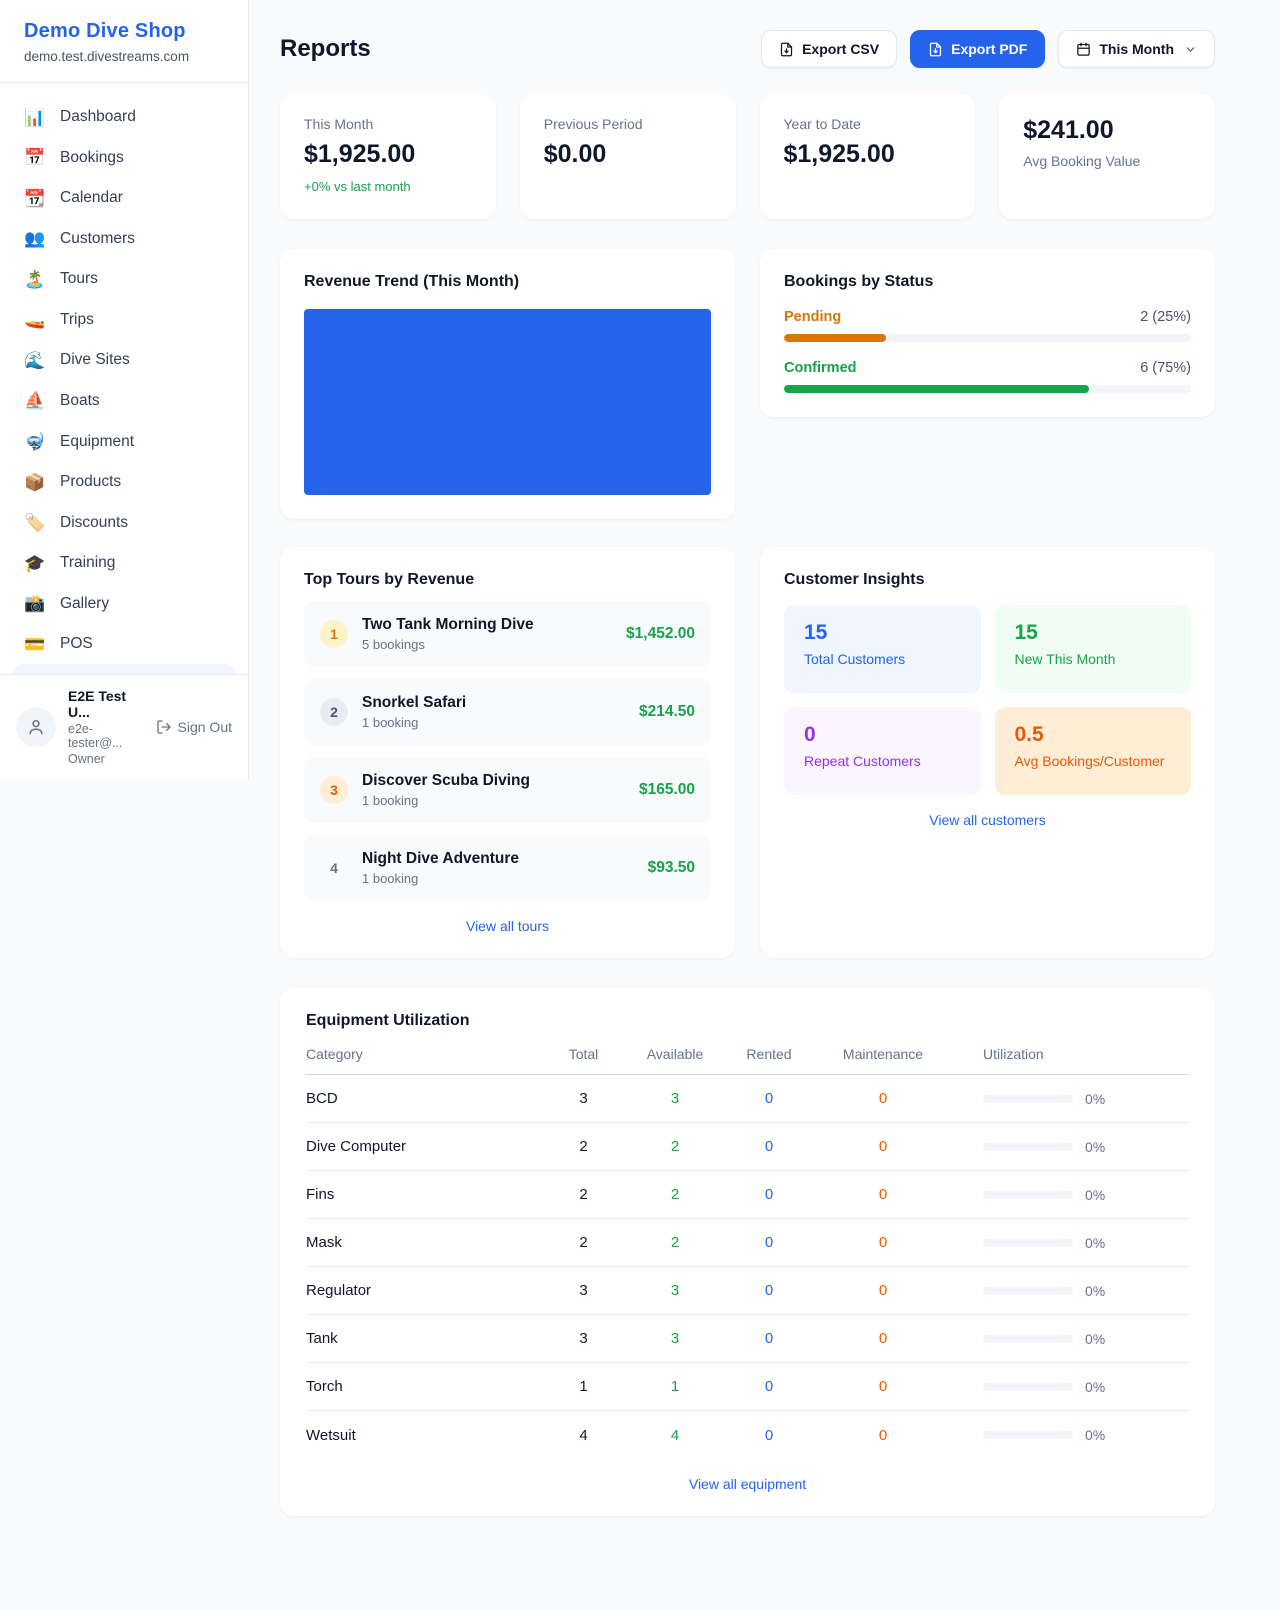  I want to click on sidebar-item-training: 🎓 Training, so click(124, 563).